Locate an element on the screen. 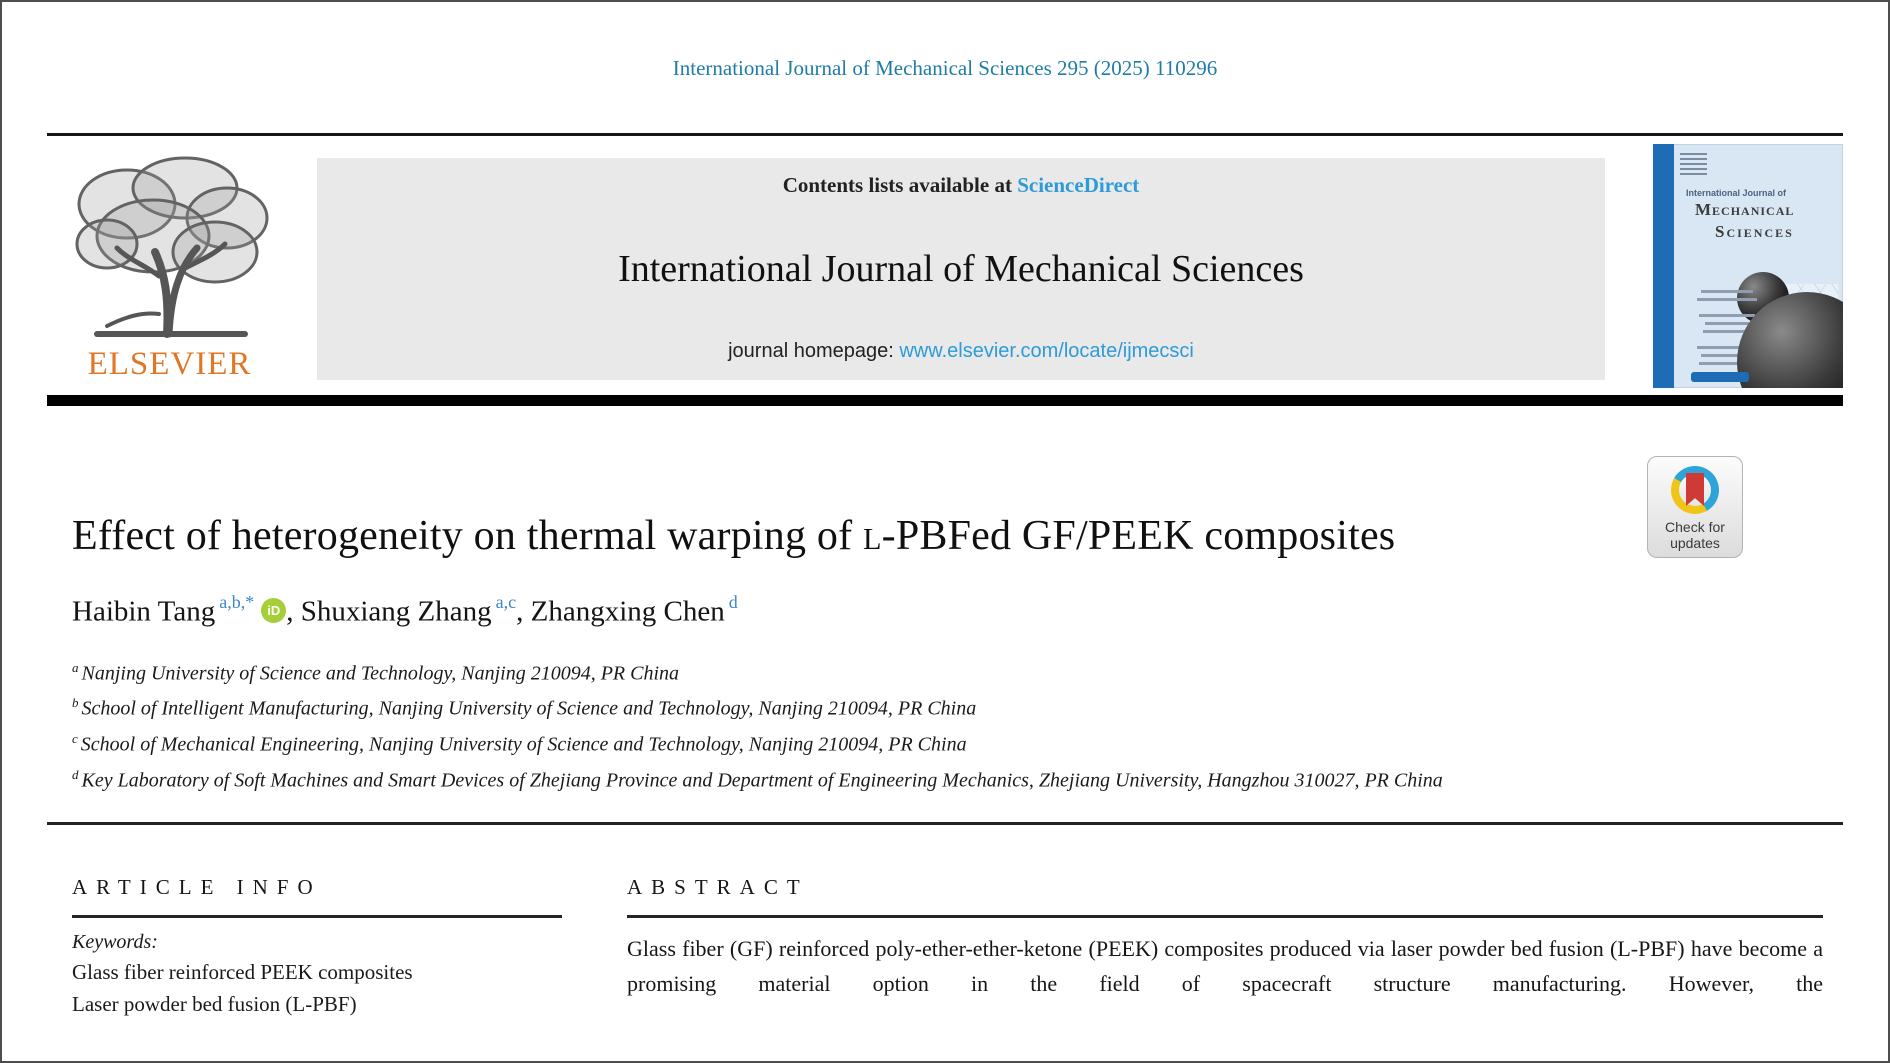  update-ring-icon is located at coordinates (1695, 490).